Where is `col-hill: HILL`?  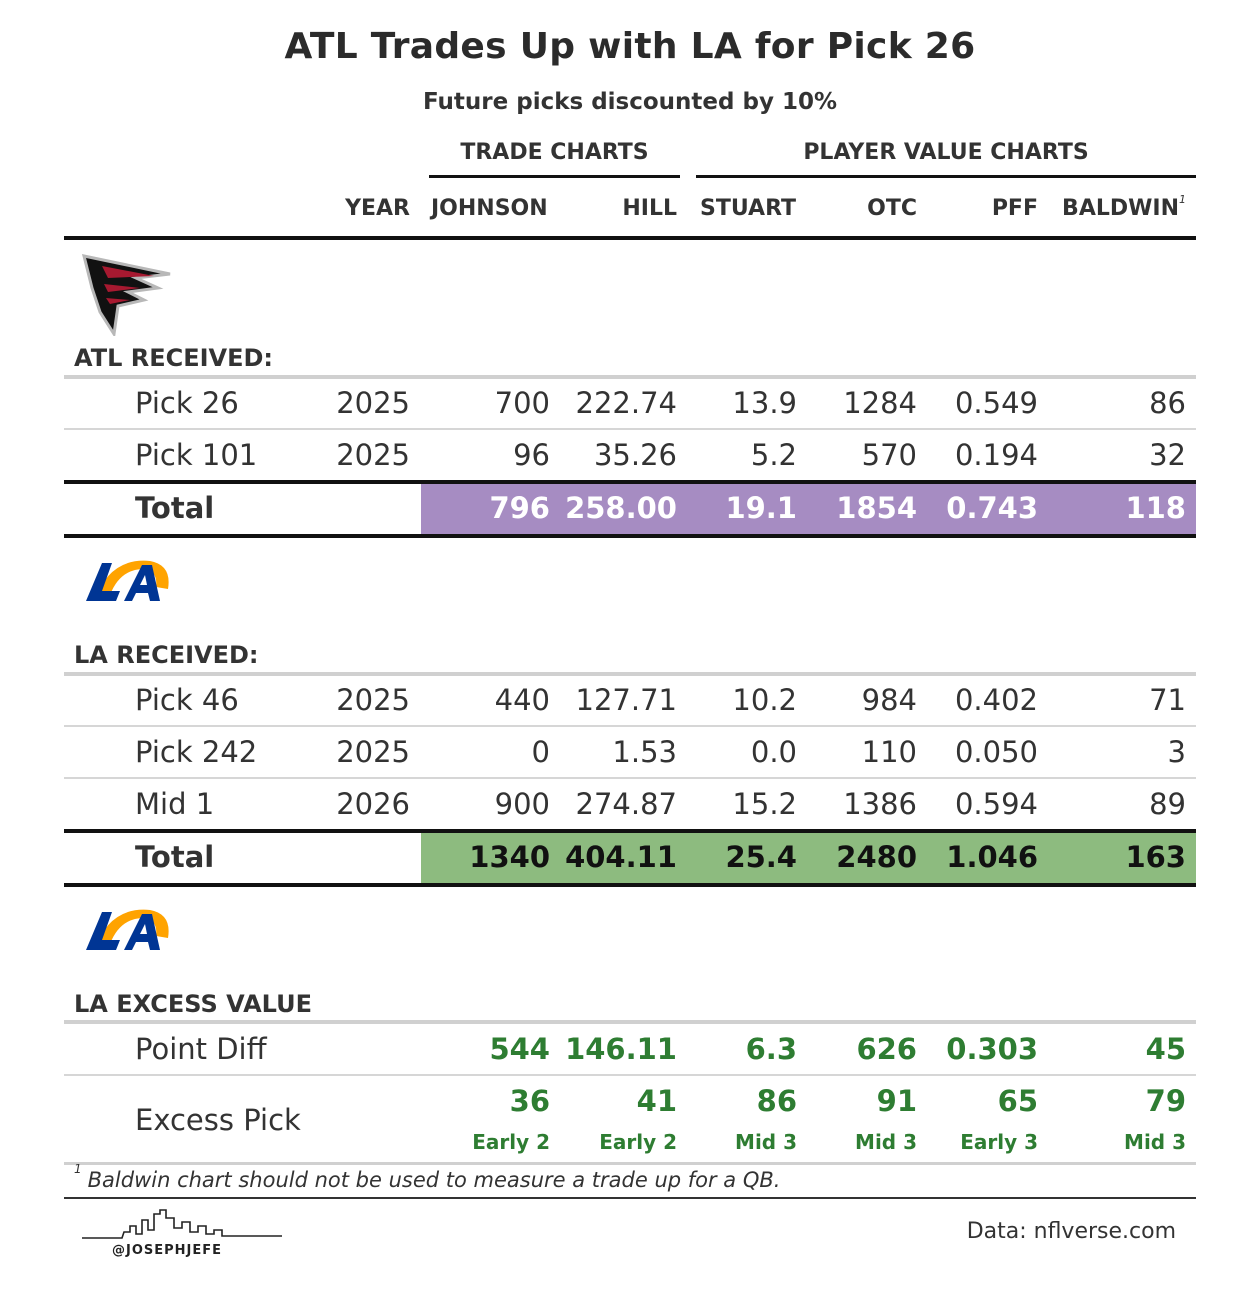
col-hill: HILL is located at coordinates (649, 208).